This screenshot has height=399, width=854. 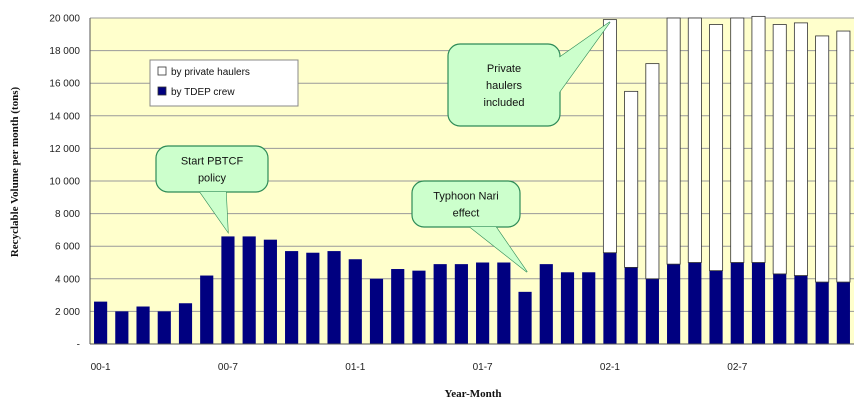 I want to click on callout-text: policy, so click(x=212, y=179).